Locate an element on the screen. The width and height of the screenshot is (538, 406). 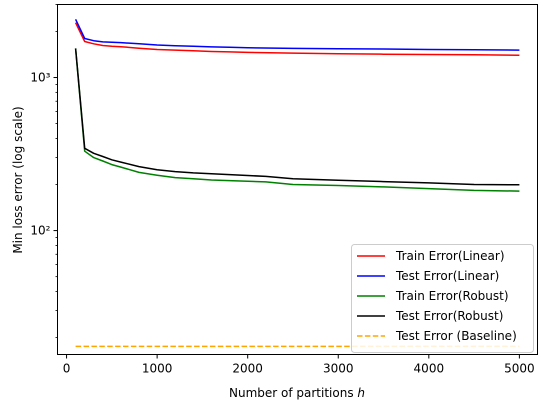
x-tick-label: 3000 is located at coordinates (338, 369).